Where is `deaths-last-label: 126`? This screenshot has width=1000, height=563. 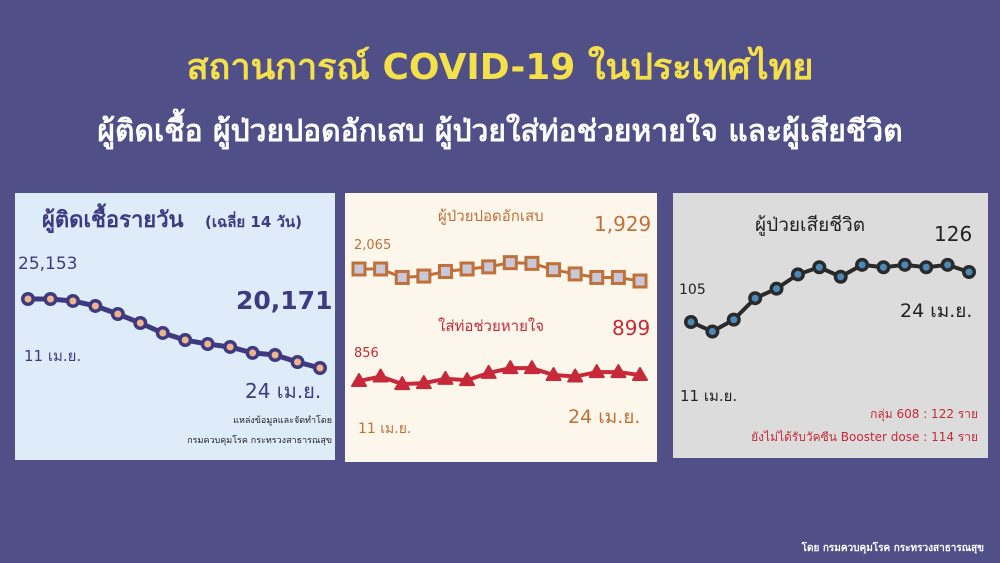
deaths-last-label: 126 is located at coordinates (953, 234).